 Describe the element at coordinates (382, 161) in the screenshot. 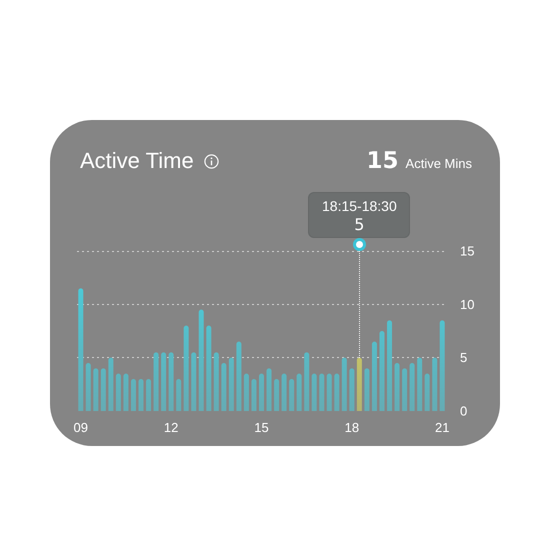

I see `text: 15` at that location.